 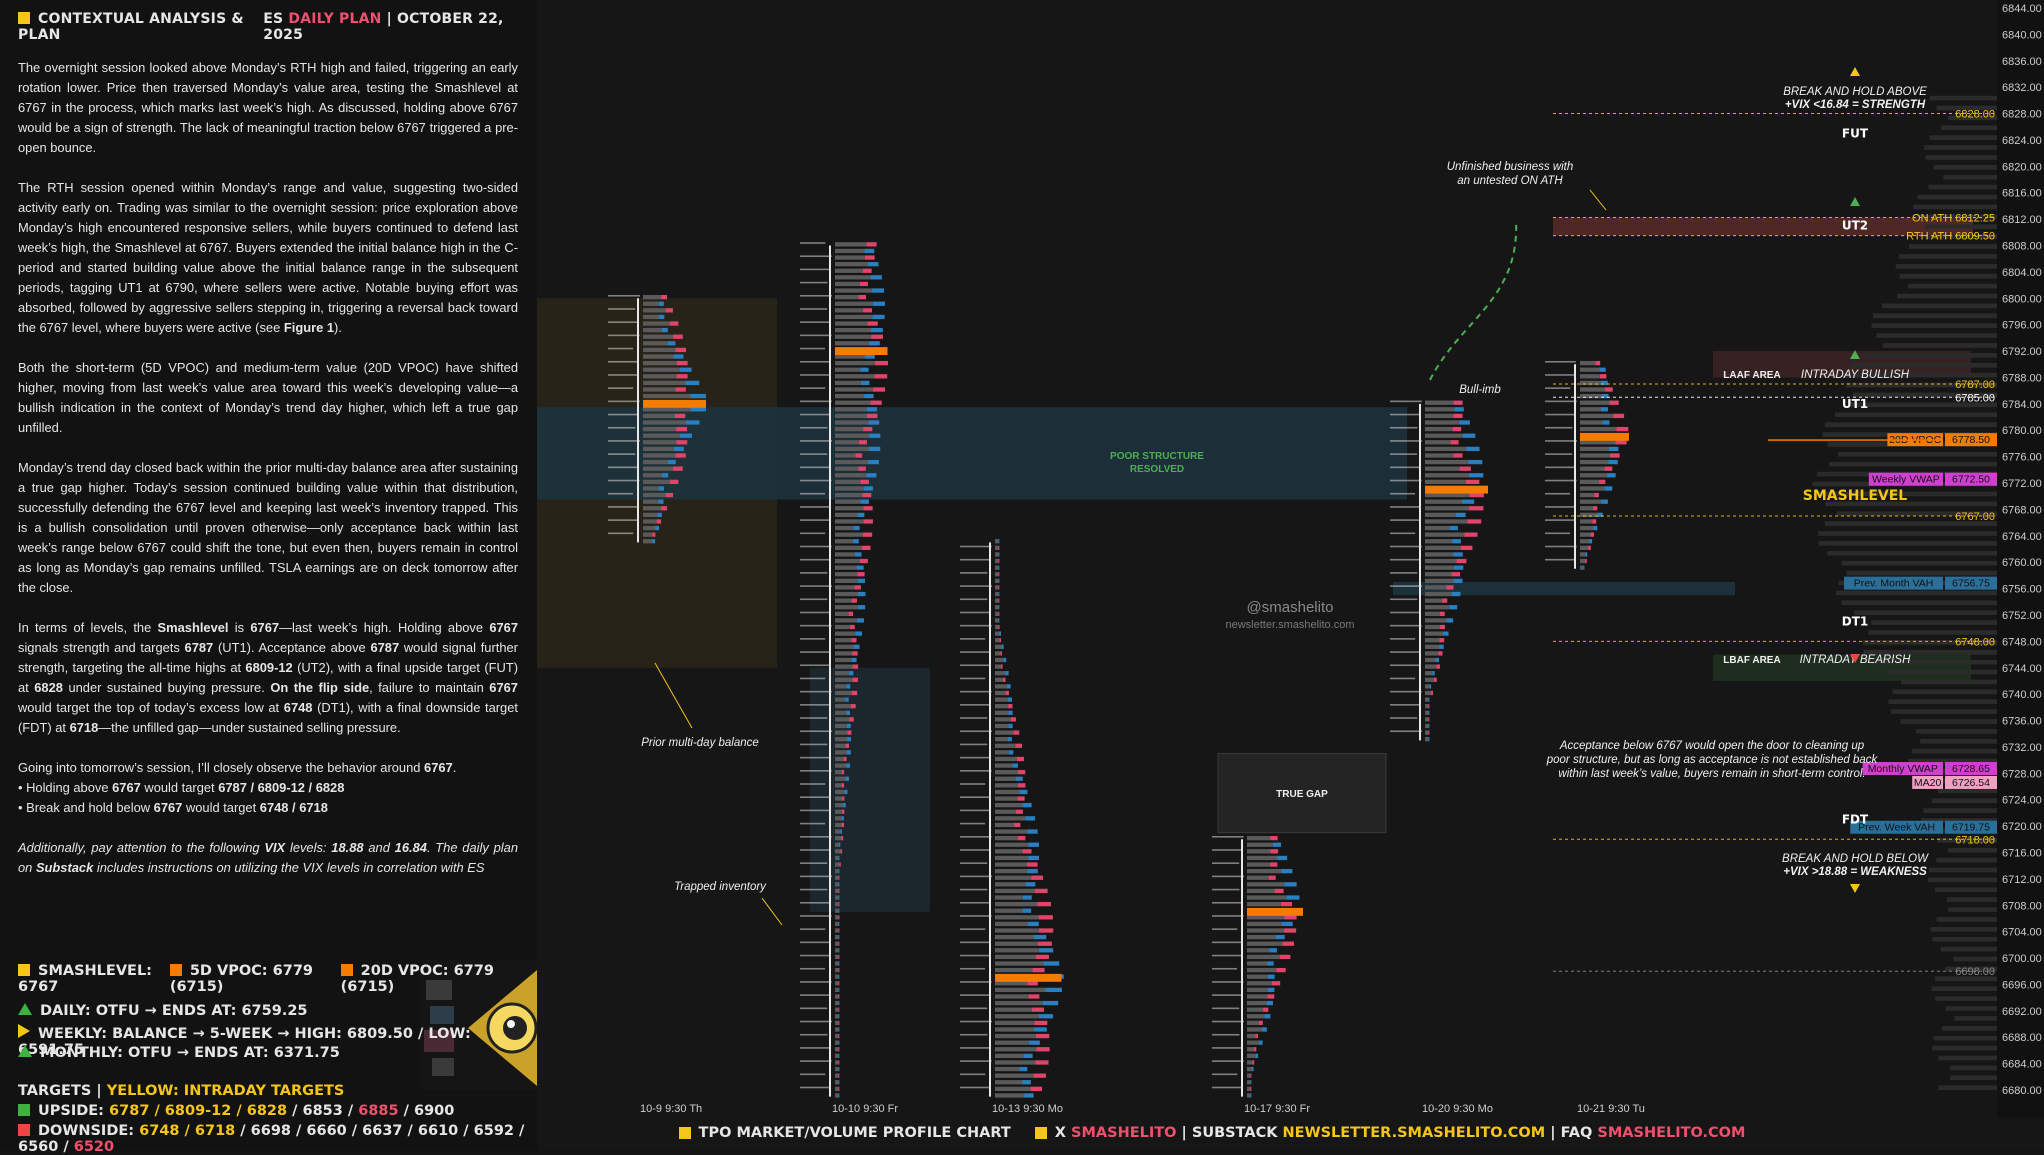 I want to click on price-tick-label: 6724.00, so click(x=2022, y=801).